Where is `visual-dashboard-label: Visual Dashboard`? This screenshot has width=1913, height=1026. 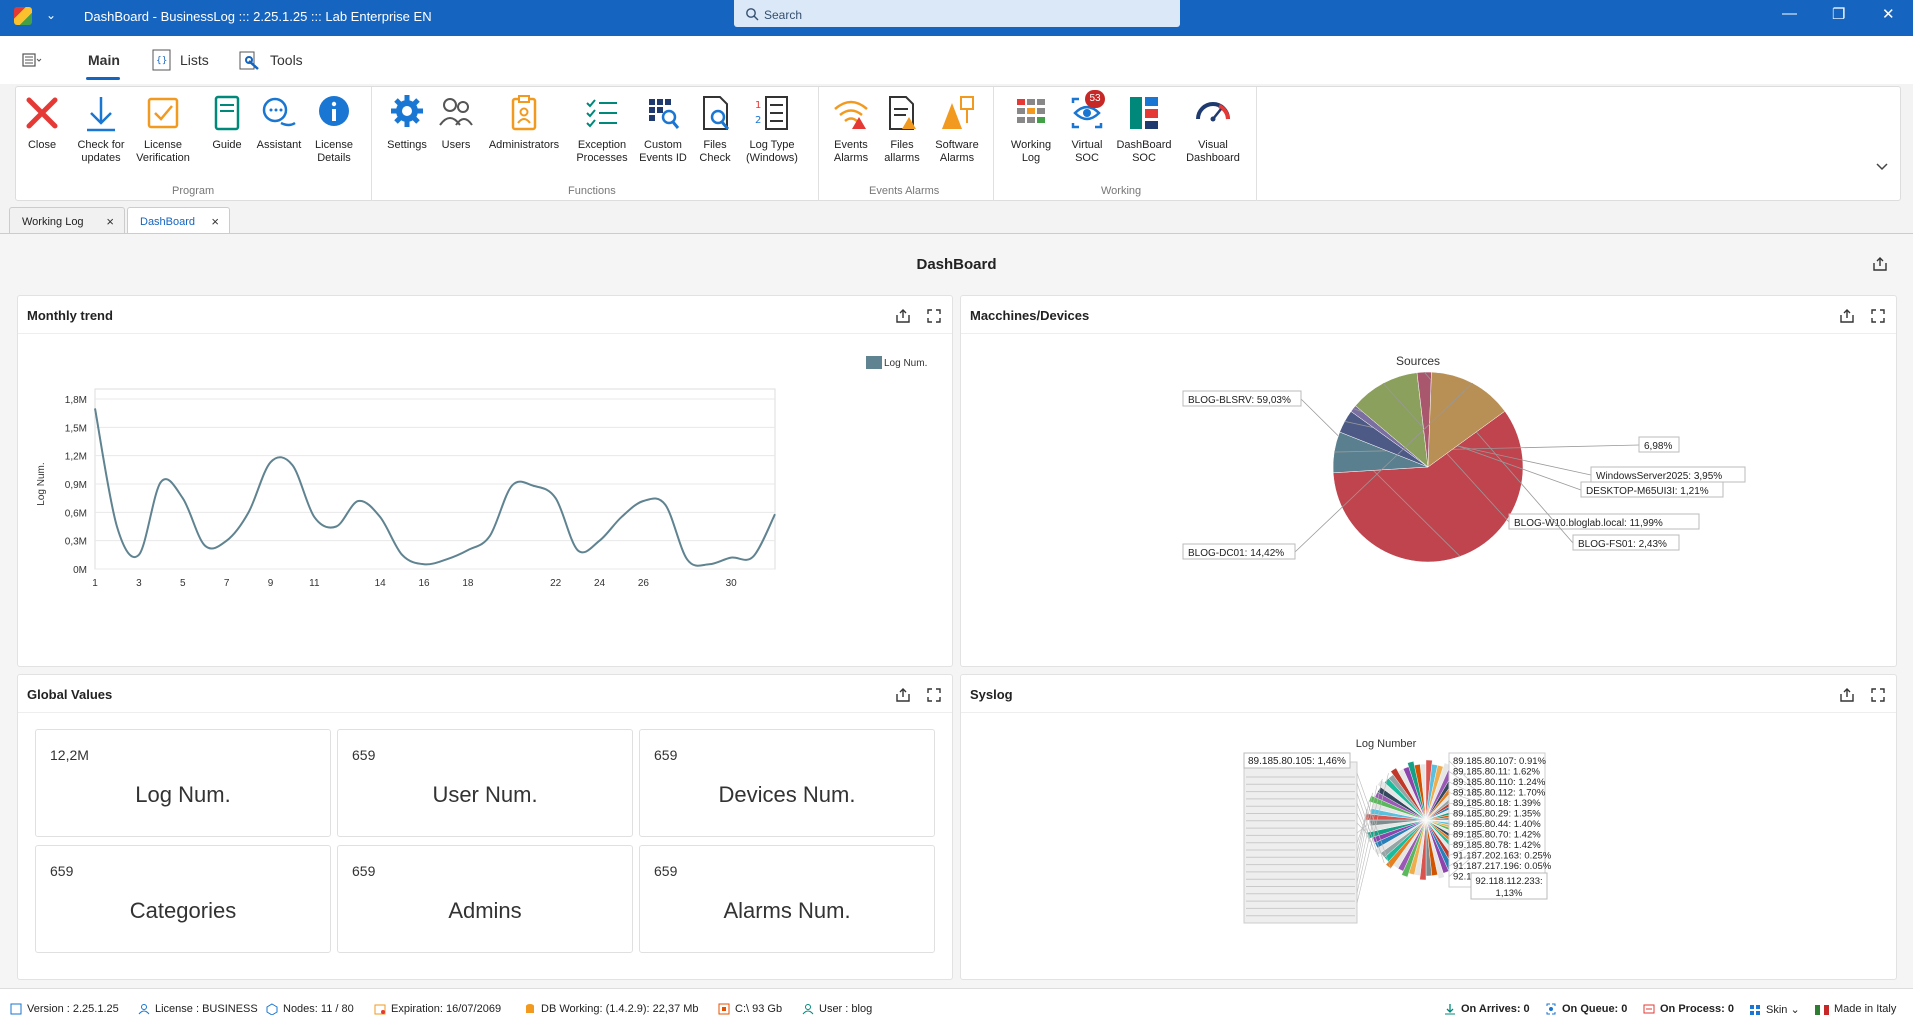
visual-dashboard-label: Visual Dashboard is located at coordinates (1213, 151).